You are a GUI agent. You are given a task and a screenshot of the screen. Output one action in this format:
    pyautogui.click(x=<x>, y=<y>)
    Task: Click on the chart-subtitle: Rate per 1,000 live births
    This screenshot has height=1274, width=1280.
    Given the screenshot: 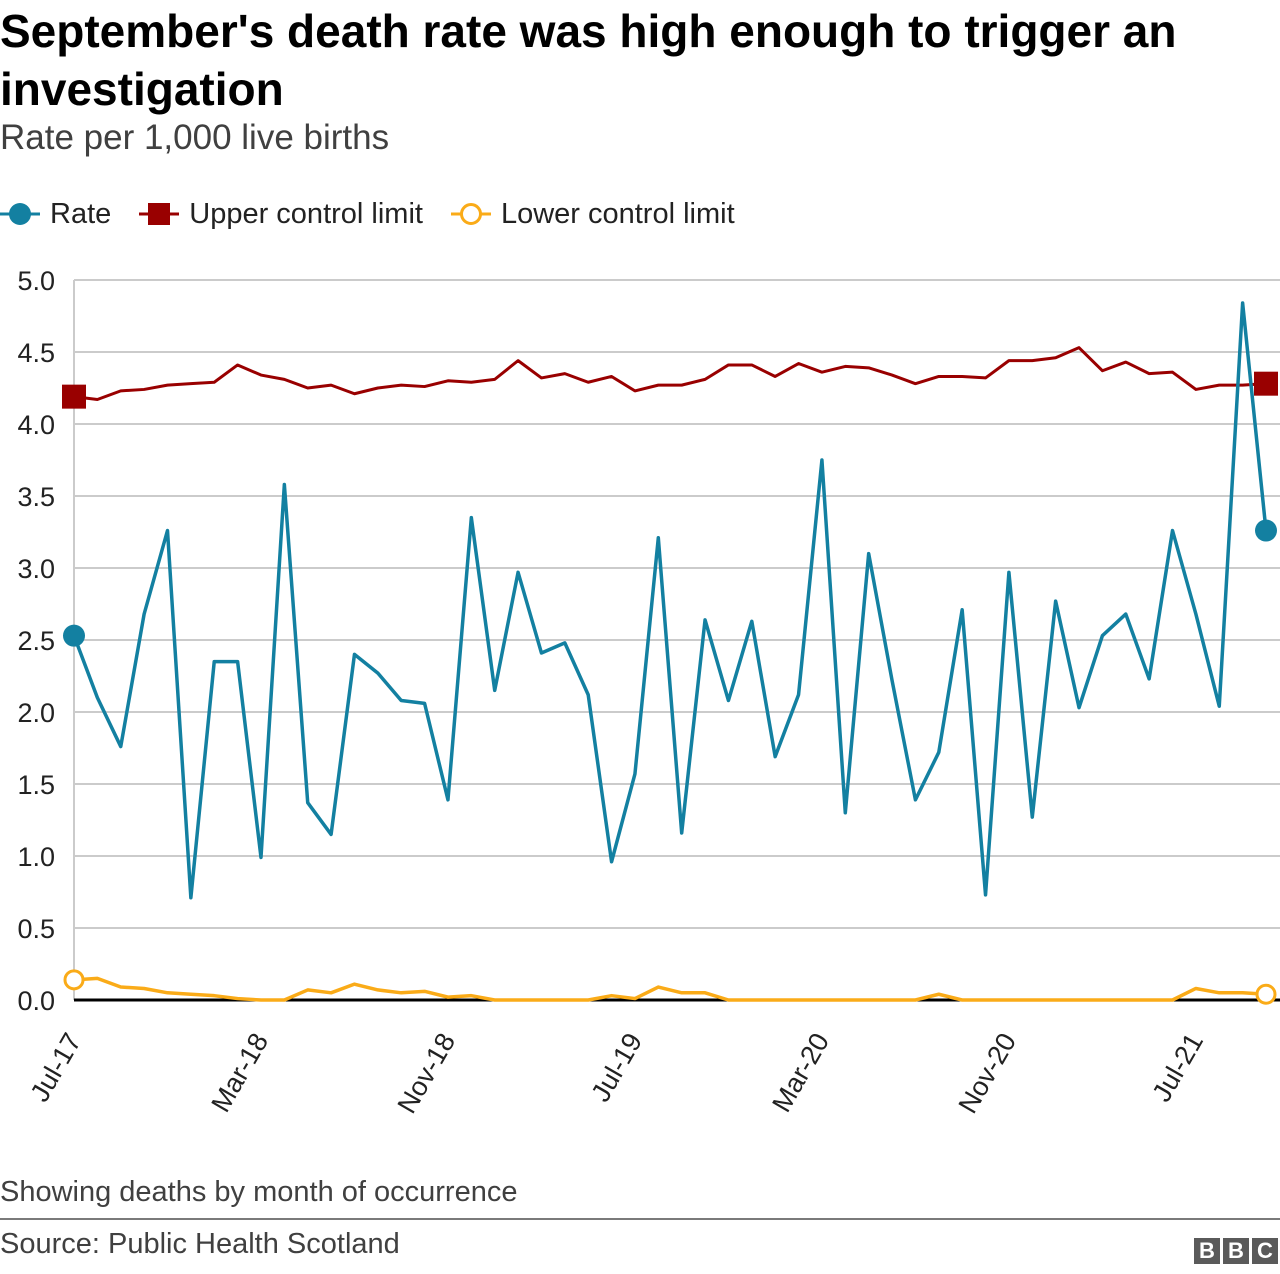 What is the action you would take?
    pyautogui.click(x=195, y=137)
    